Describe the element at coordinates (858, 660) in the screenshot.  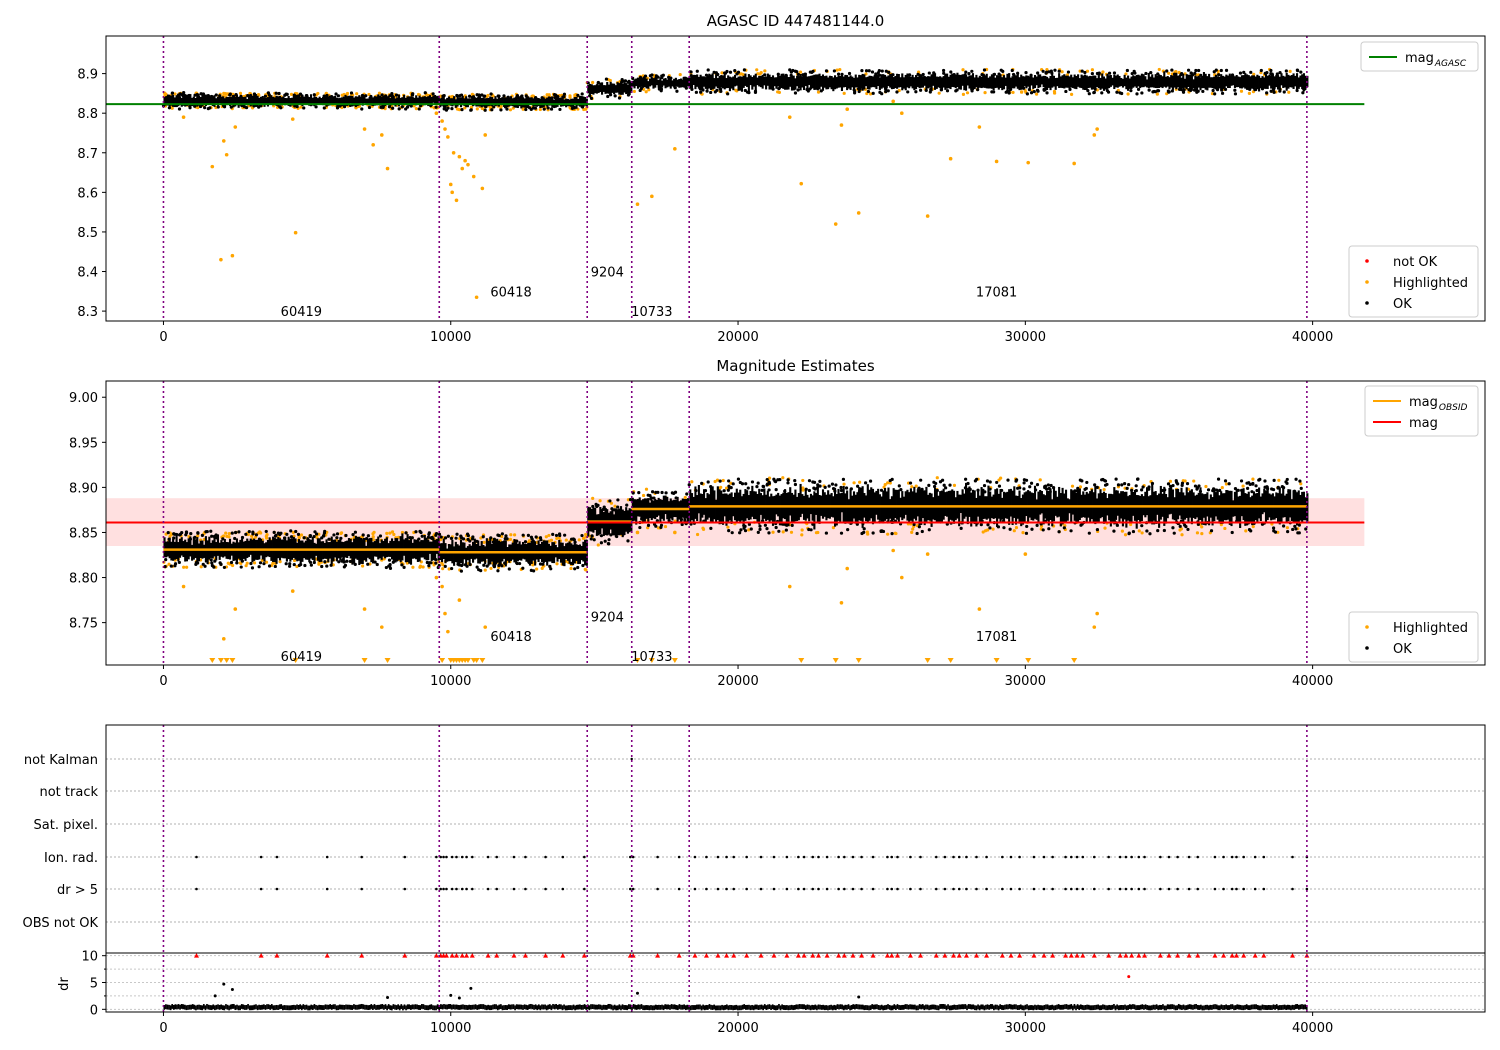
I see `clipped-low-marker` at that location.